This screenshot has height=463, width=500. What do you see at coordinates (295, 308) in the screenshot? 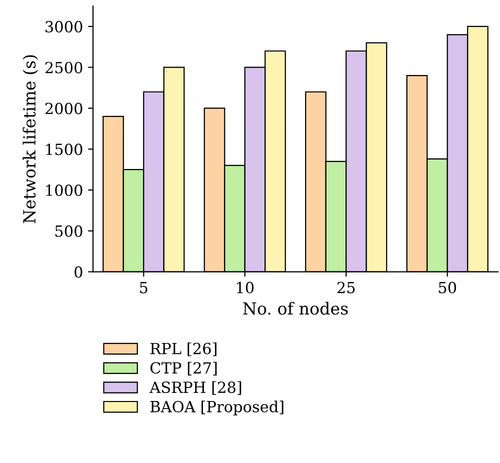
I see `x-axis-title: No. of nodes` at bounding box center [295, 308].